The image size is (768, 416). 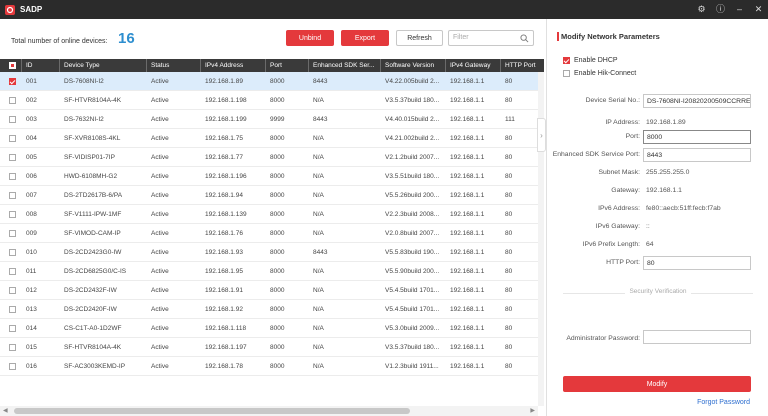 What do you see at coordinates (657, 384) in the screenshot?
I see `modify-button: Modify` at bounding box center [657, 384].